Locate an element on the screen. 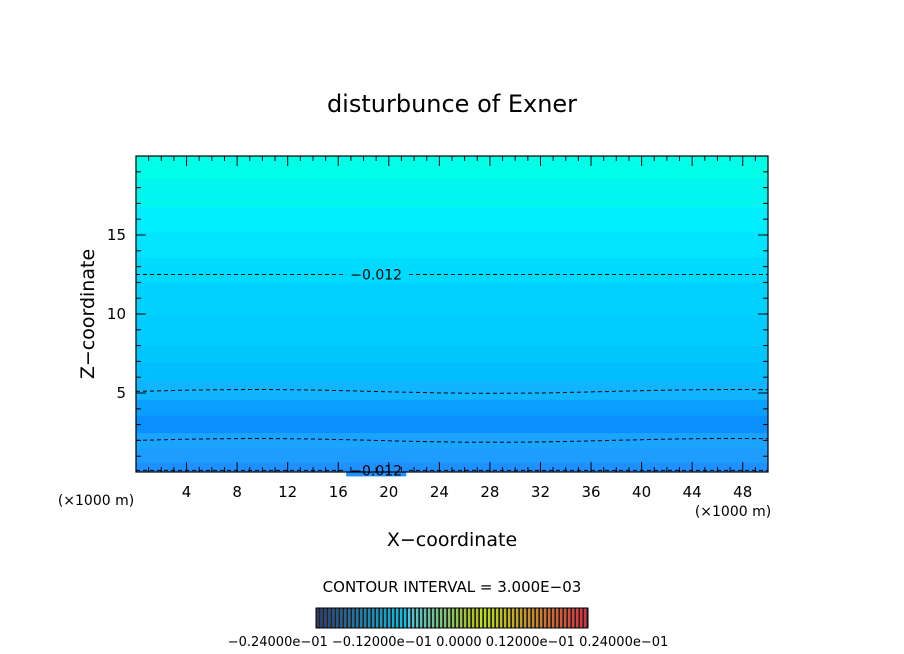 Image resolution: width=904 pixels, height=654 pixels. y-axis-label: Z−coordinate is located at coordinates (88, 314).